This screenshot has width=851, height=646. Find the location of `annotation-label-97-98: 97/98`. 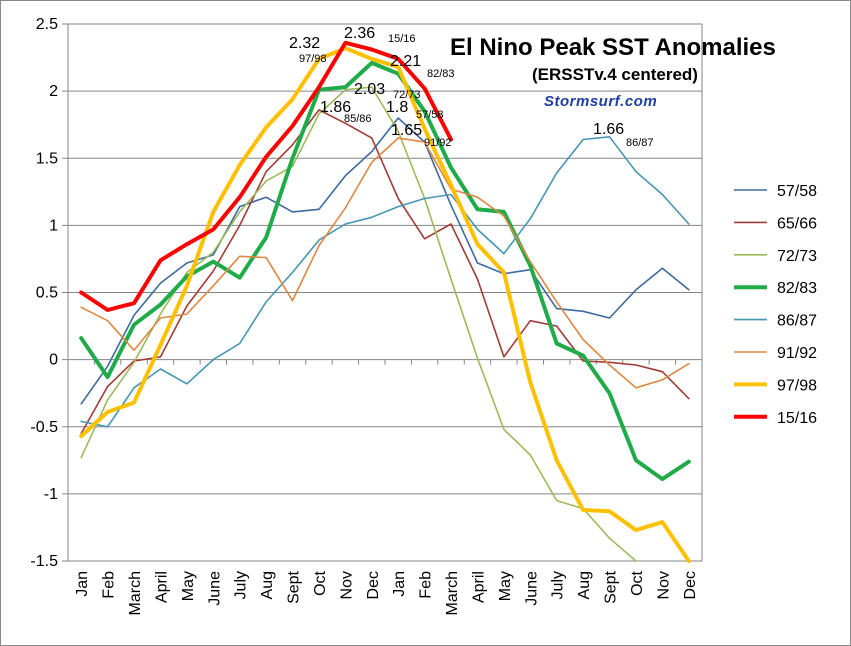

annotation-label-97-98: 97/98 is located at coordinates (313, 59).